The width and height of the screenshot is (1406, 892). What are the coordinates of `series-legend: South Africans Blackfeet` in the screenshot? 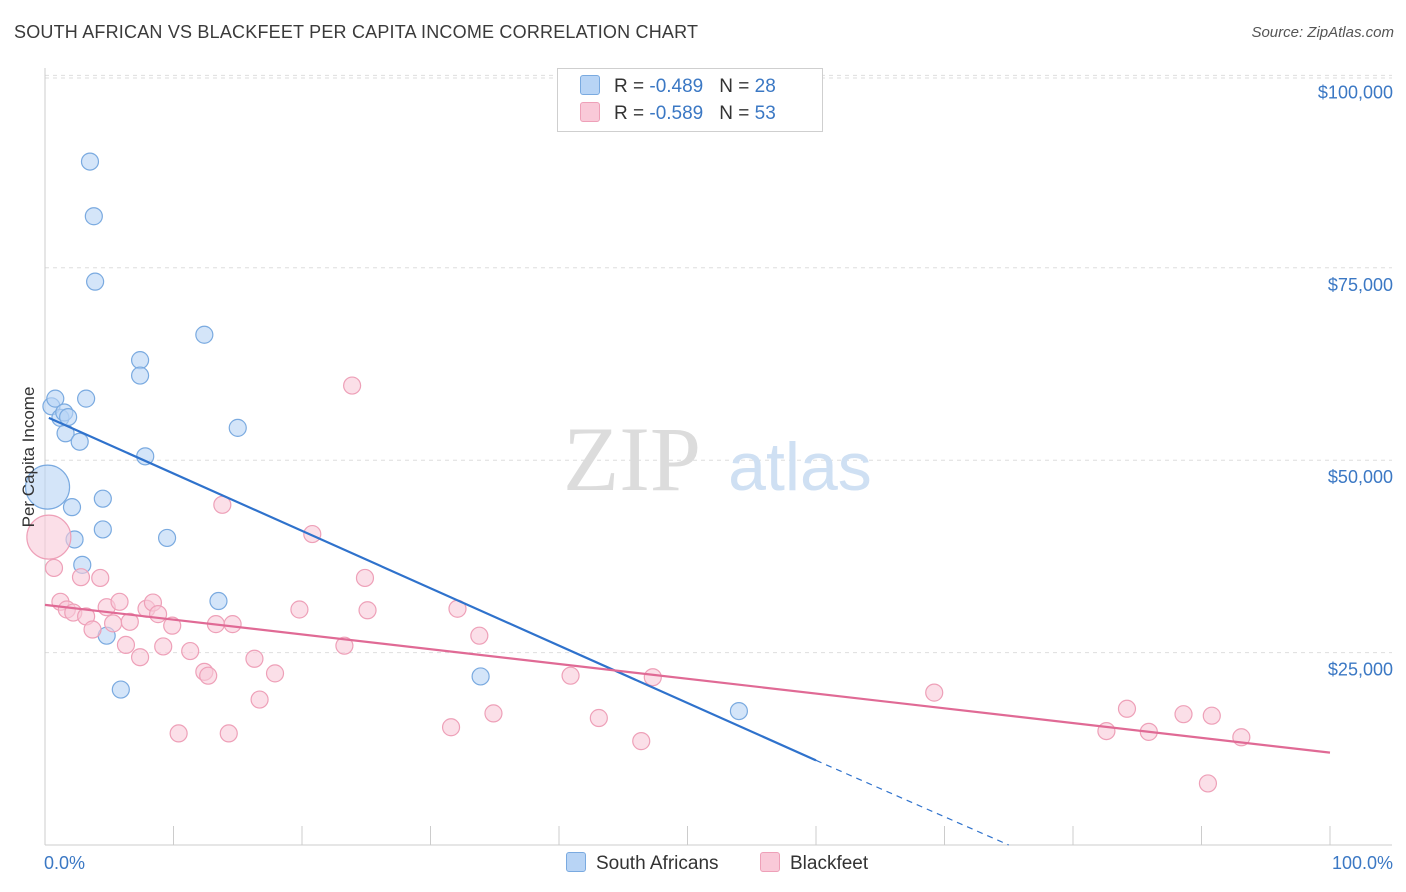 It's located at (703, 865).